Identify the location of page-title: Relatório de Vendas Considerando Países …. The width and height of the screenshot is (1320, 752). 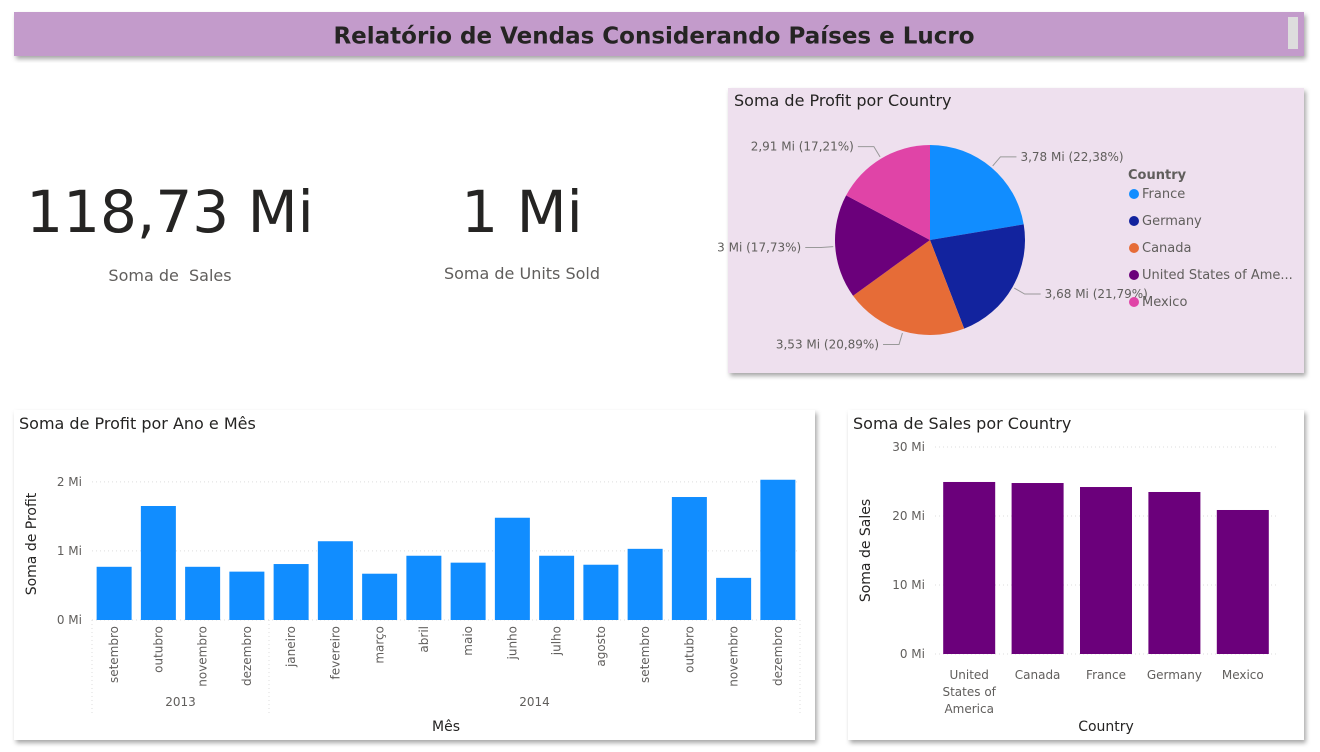
(653, 37).